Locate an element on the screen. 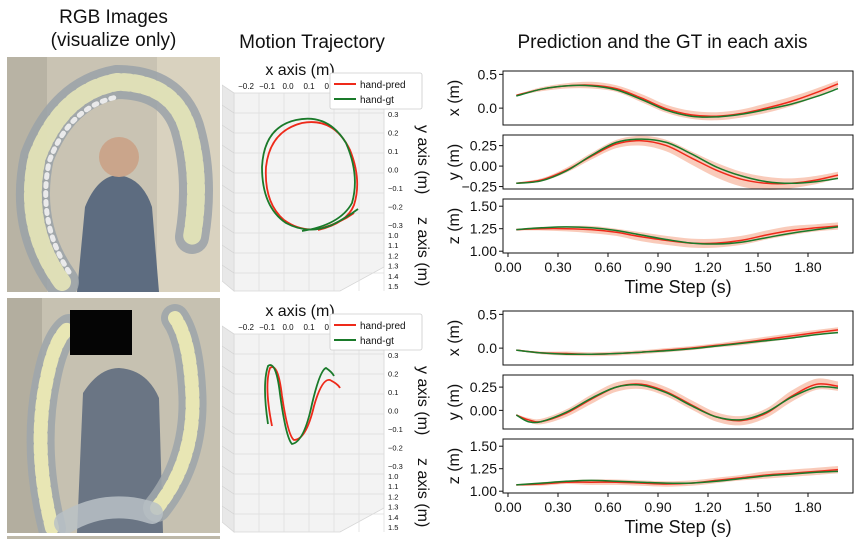  prediction-title: Prediction and the GT in each axis is located at coordinates (662, 42).